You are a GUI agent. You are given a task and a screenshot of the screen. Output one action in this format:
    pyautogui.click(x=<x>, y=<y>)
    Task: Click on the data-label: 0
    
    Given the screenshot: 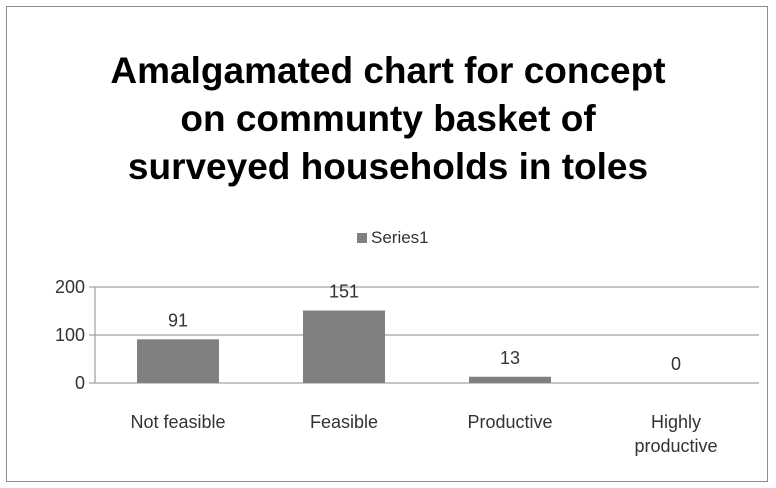 What is the action you would take?
    pyautogui.click(x=676, y=364)
    